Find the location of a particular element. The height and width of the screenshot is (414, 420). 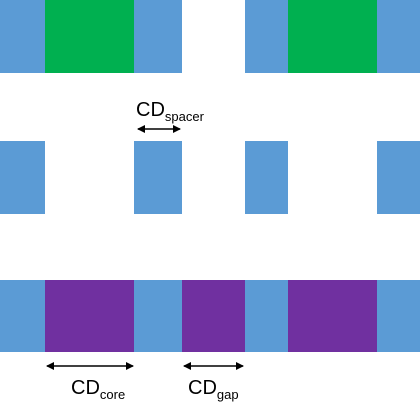

cd-spacer-annotation: CDspacer is located at coordinates (170, 116).